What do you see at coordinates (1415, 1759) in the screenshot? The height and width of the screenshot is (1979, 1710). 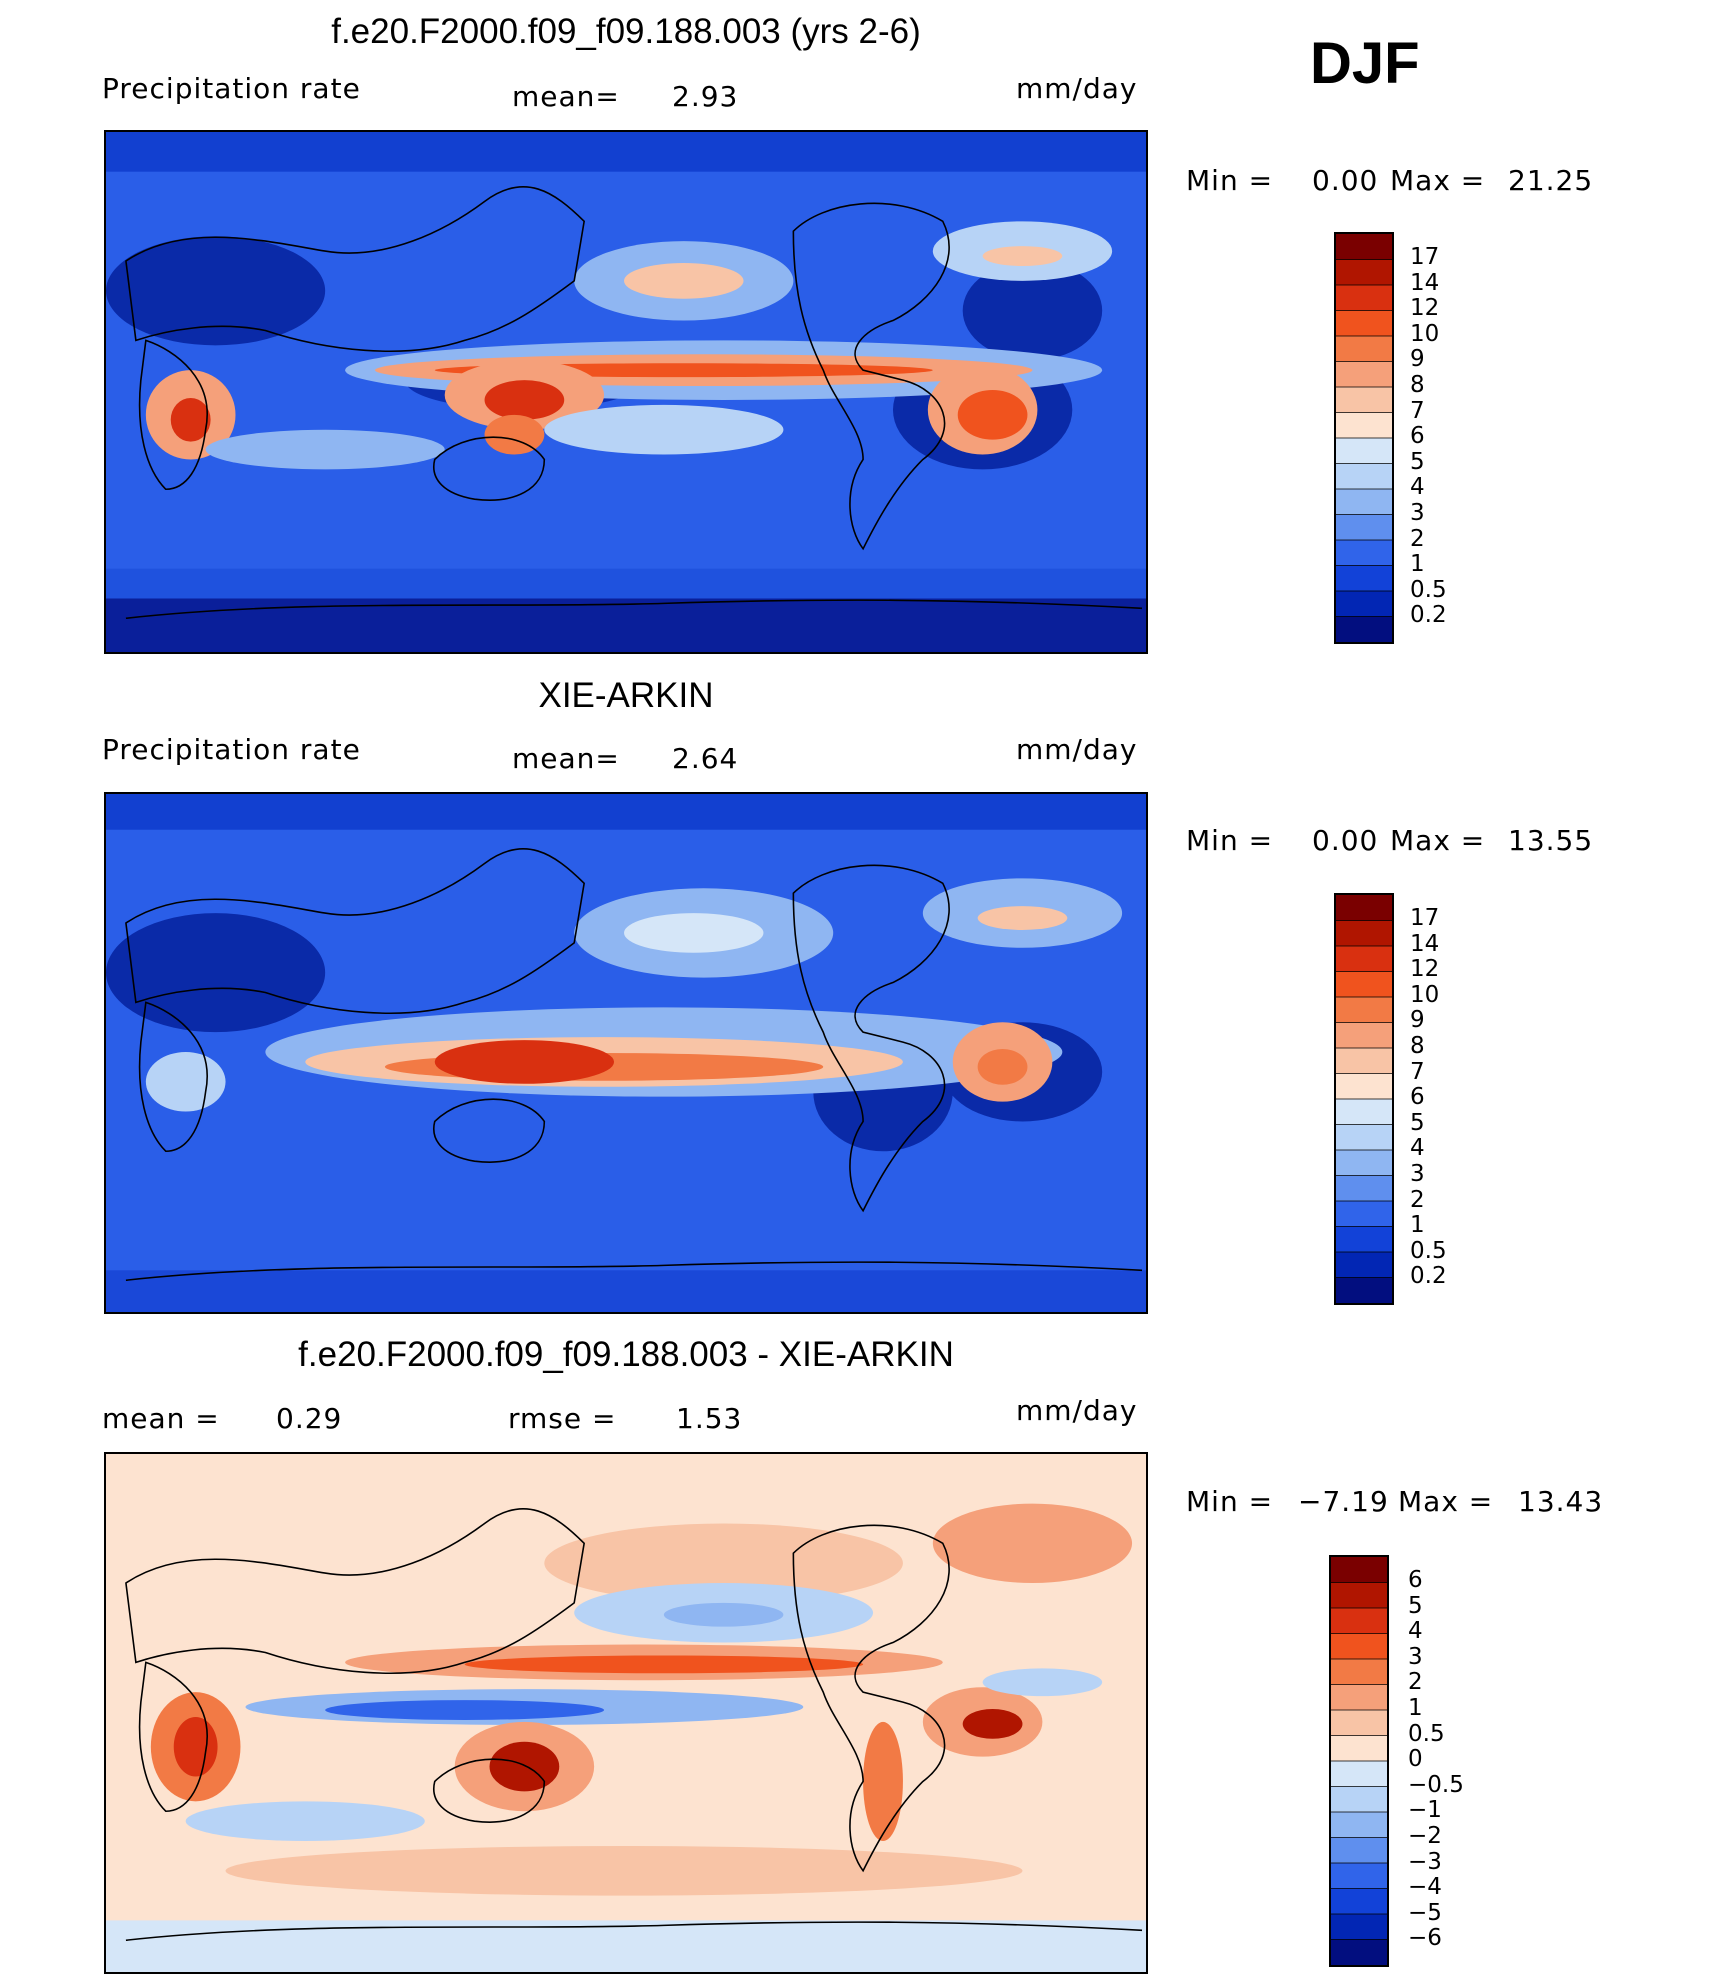 I see `colorbar-tick-label: 0` at bounding box center [1415, 1759].